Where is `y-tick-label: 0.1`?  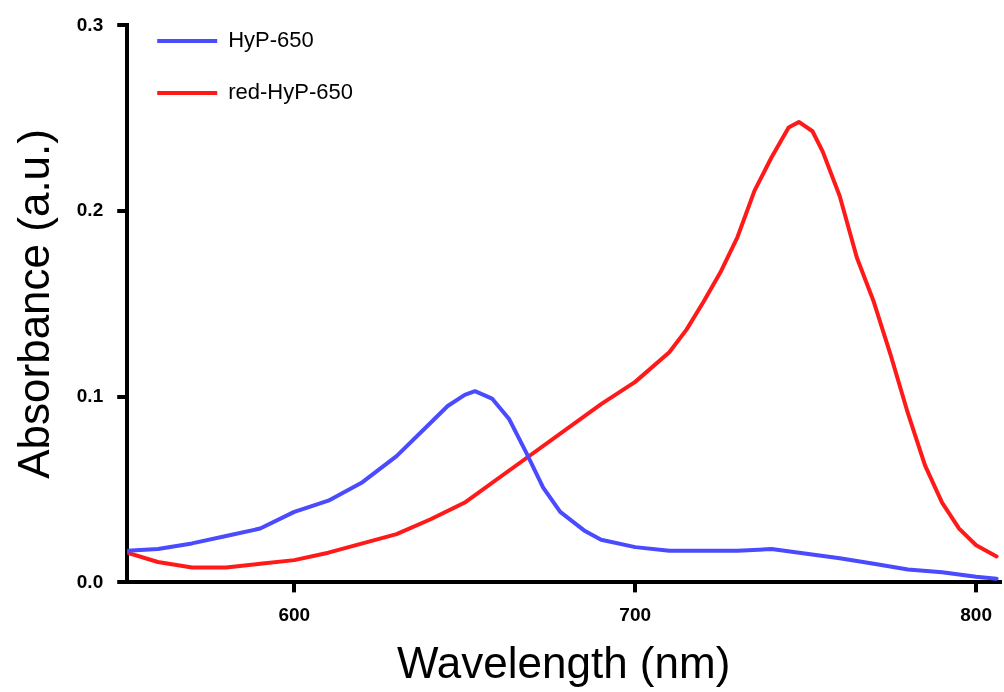 y-tick-label: 0.1 is located at coordinates (90, 395).